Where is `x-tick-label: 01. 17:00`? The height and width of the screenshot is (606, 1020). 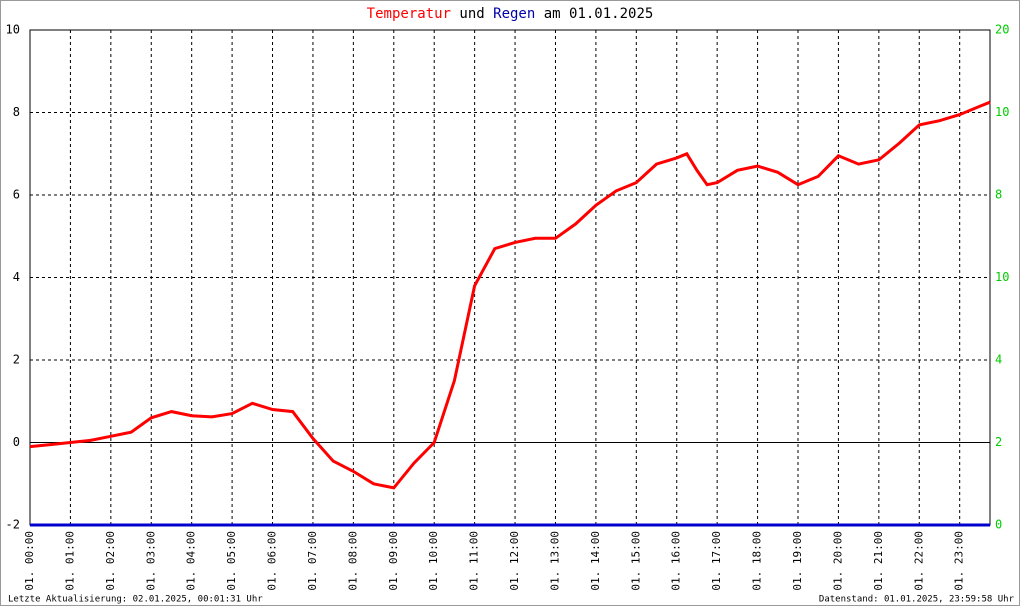 x-tick-label: 01. 17:00 is located at coordinates (716, 561).